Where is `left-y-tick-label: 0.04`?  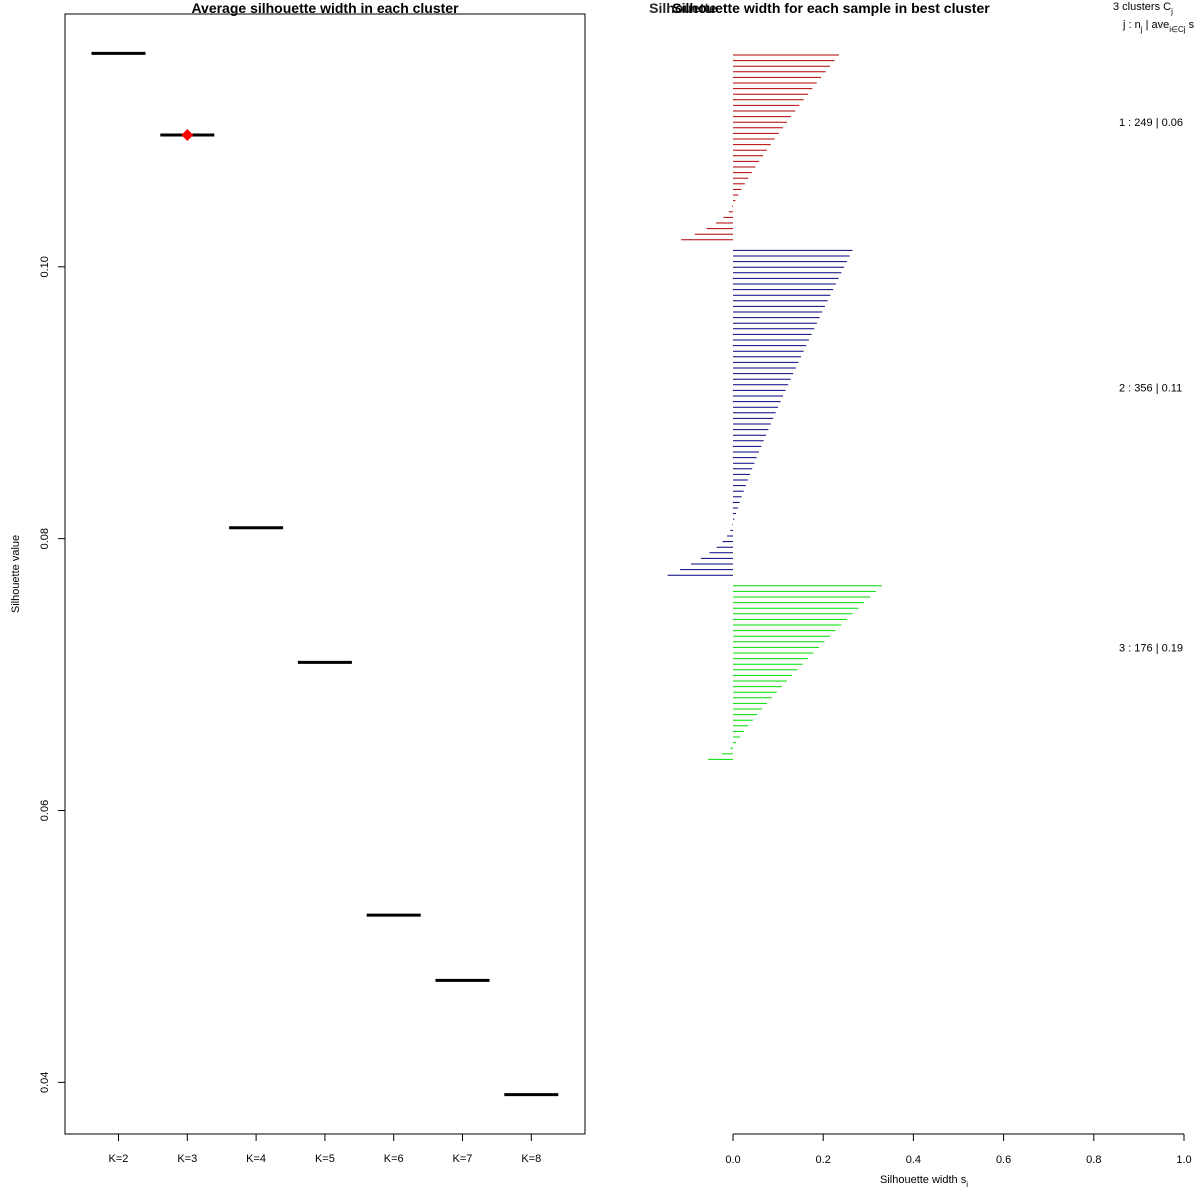 left-y-tick-label: 0.04 is located at coordinates (45, 1082).